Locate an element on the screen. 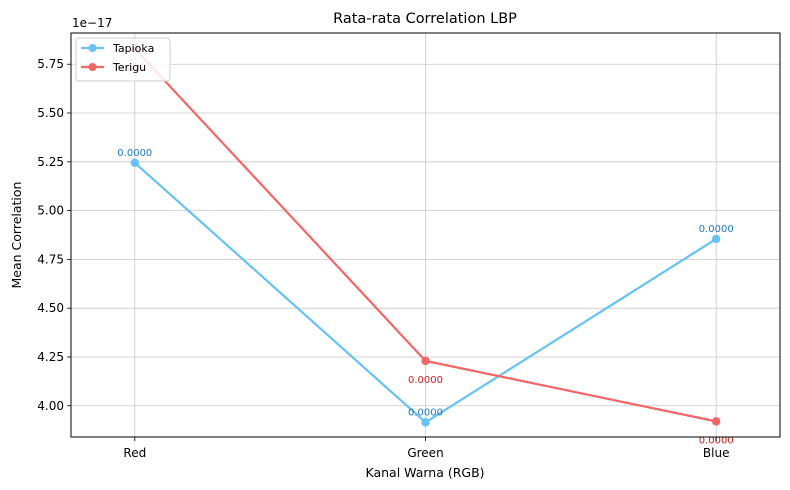 Image resolution: width=790 pixels, height=490 pixels. chart-title: Rata-rata Correlation LBP is located at coordinates (425, 19).